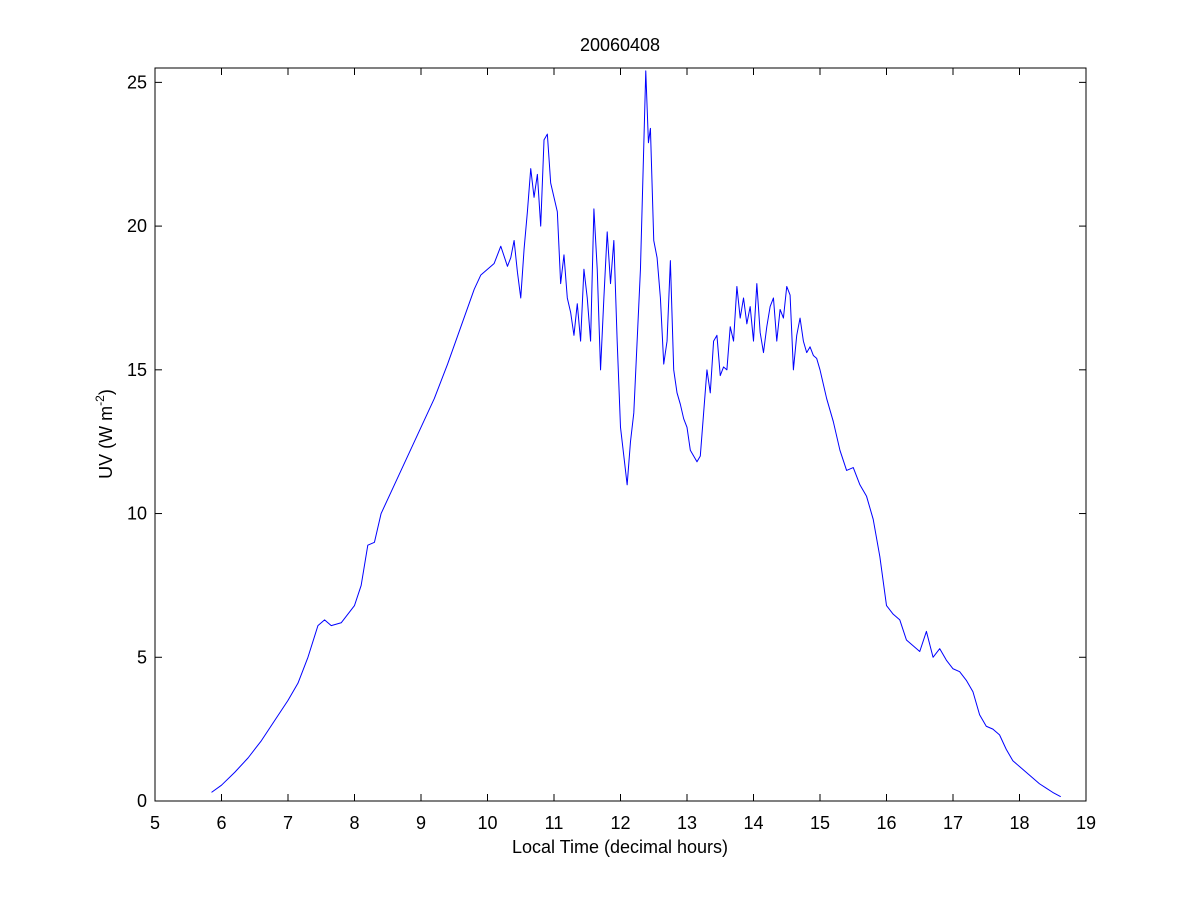  What do you see at coordinates (554, 823) in the screenshot?
I see `x-tick-label: 11` at bounding box center [554, 823].